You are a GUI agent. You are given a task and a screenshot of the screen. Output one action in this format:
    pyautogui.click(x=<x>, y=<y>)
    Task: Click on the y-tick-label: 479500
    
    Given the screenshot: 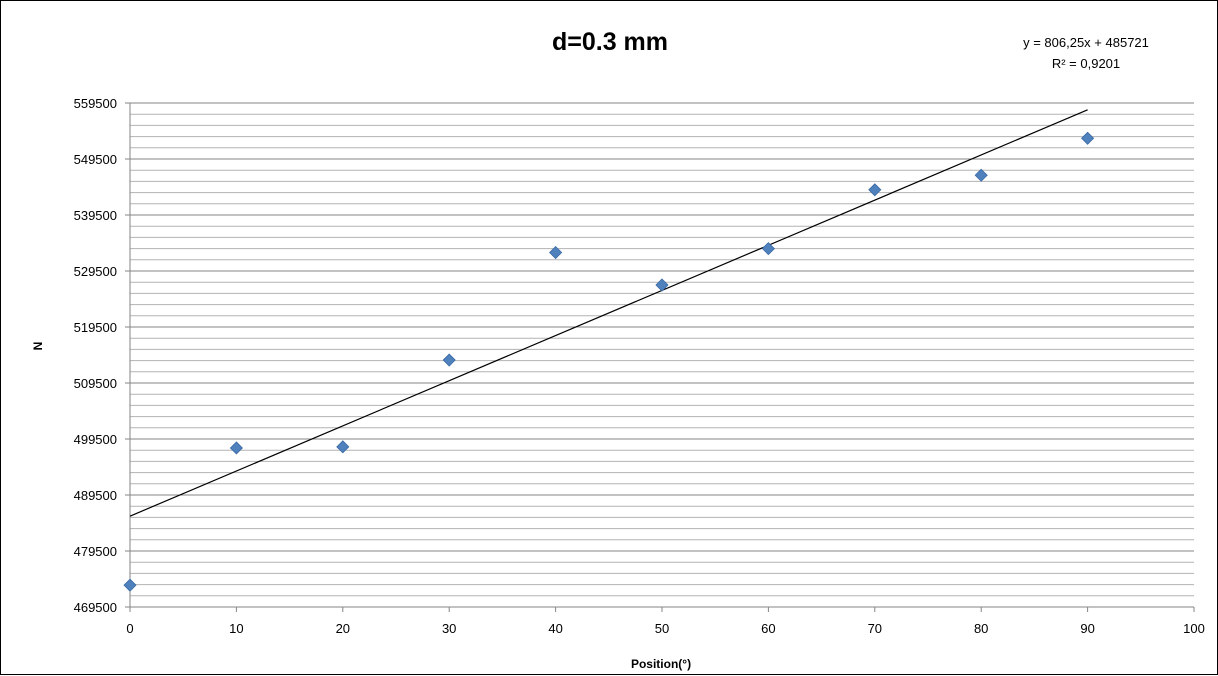 What is the action you would take?
    pyautogui.click(x=95, y=551)
    